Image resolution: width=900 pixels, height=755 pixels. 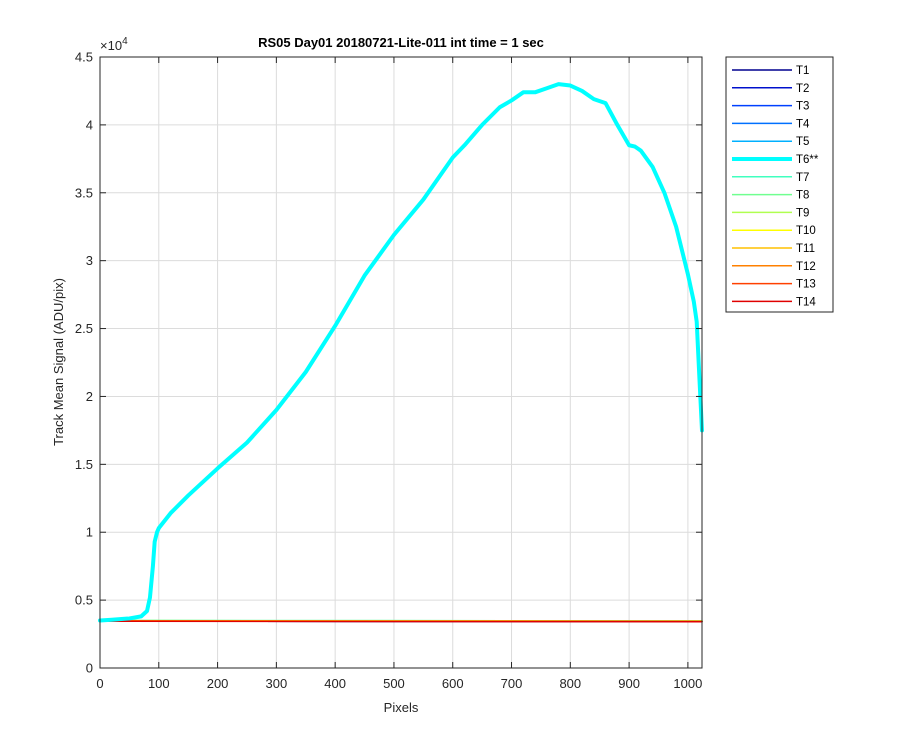 I want to click on y-tick-label: 0, so click(x=89, y=668).